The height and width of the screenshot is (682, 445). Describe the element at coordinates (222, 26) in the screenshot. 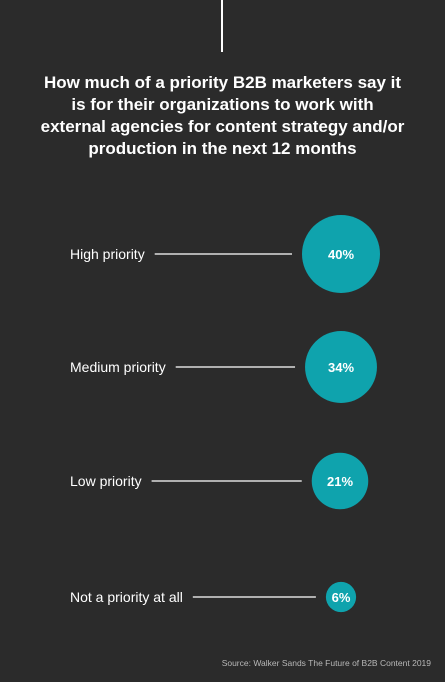

I see `top-divider-line` at that location.